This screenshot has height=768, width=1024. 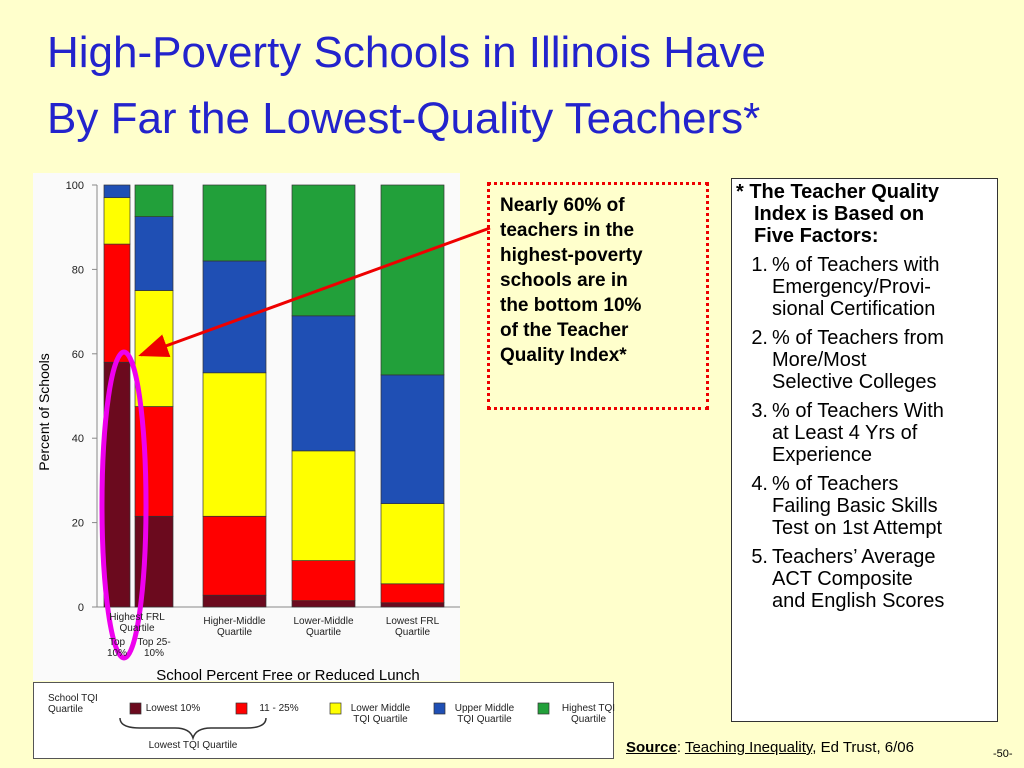 I want to click on item-line: Failing Basic Skills, so click(x=855, y=506).